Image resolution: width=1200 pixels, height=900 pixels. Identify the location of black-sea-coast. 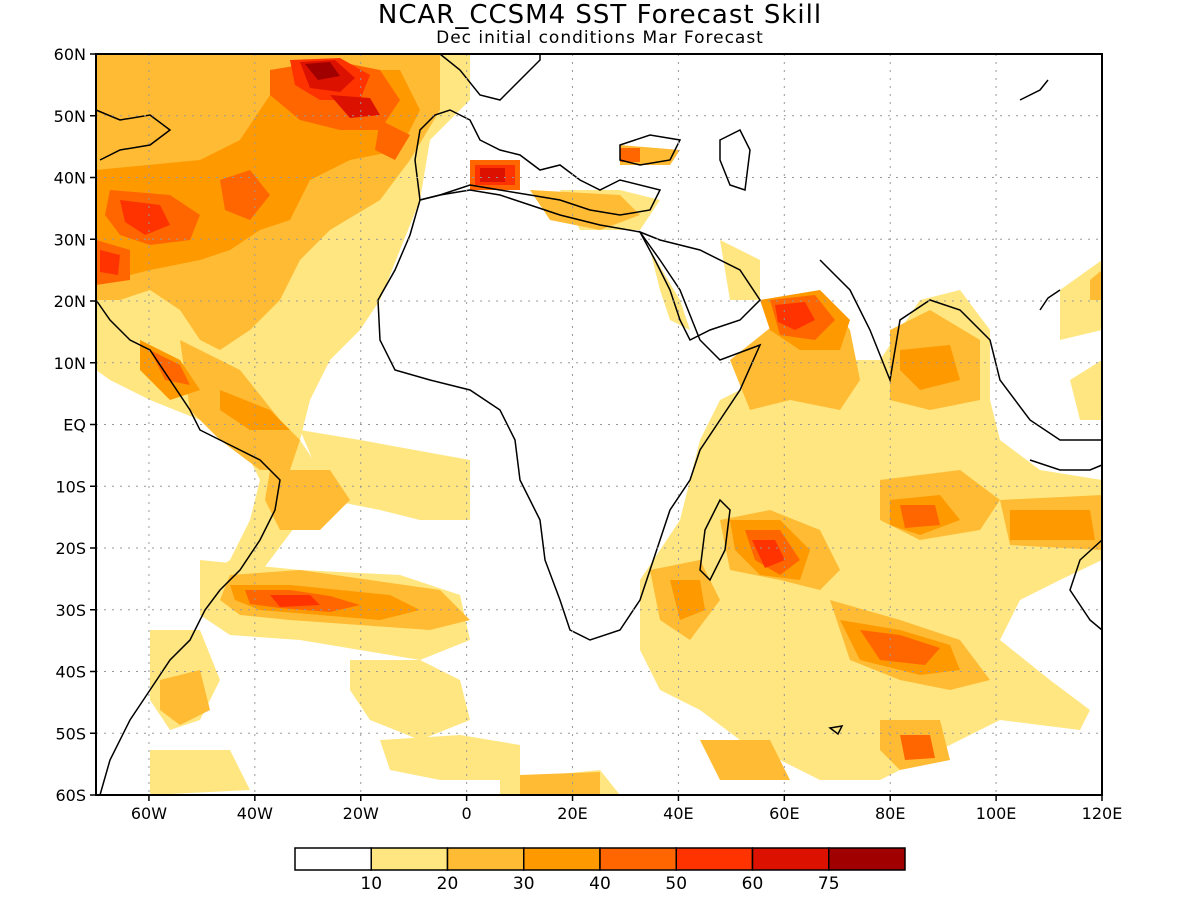
(650, 150).